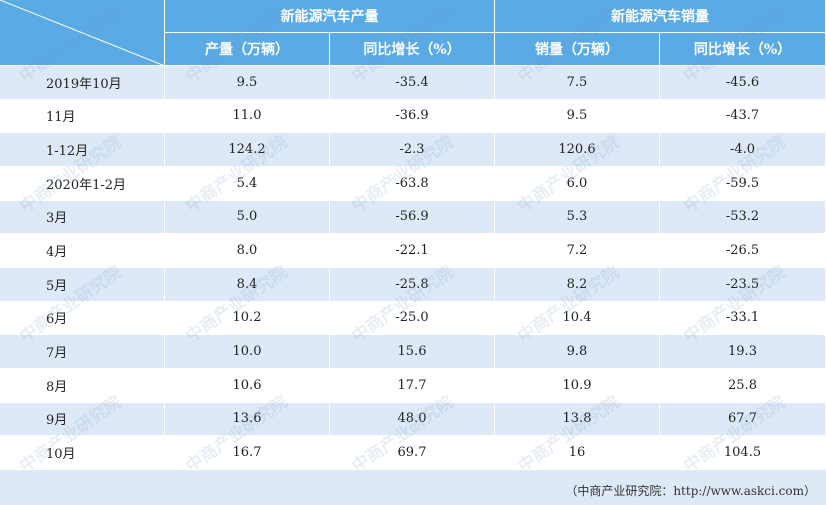 This screenshot has height=505, width=826. I want to click on table-cell: 13.6, so click(247, 419).